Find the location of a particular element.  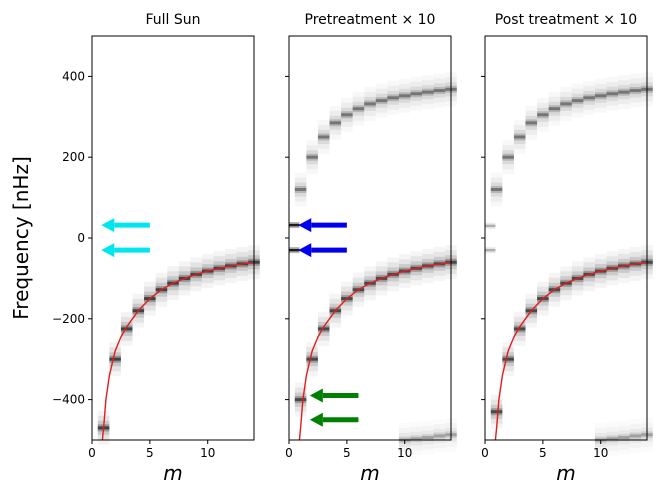

y-tick-label: −200 is located at coordinates (68, 319).